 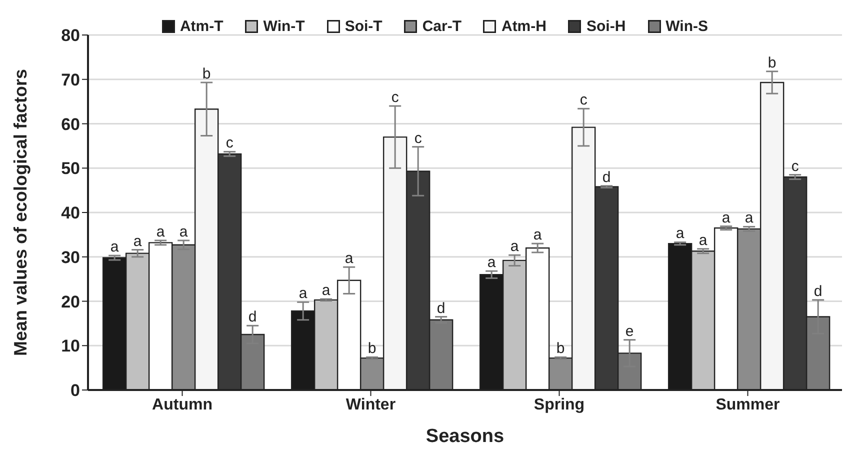 What do you see at coordinates (284, 26) in the screenshot?
I see `legend-label: Win-T` at bounding box center [284, 26].